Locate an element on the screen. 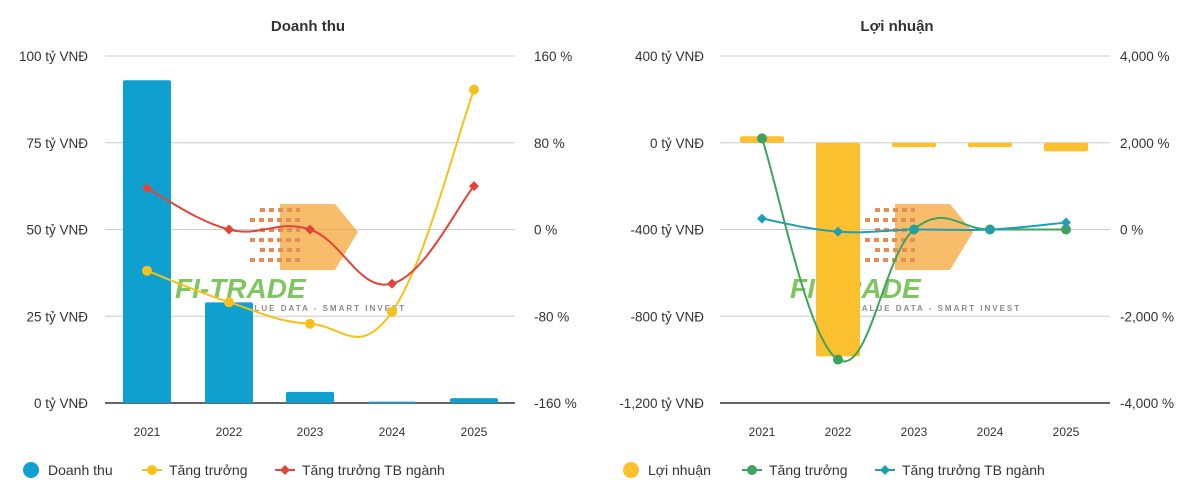 This screenshot has height=492, width=1195. y-right-tick: -4,000 % is located at coordinates (1147, 403).